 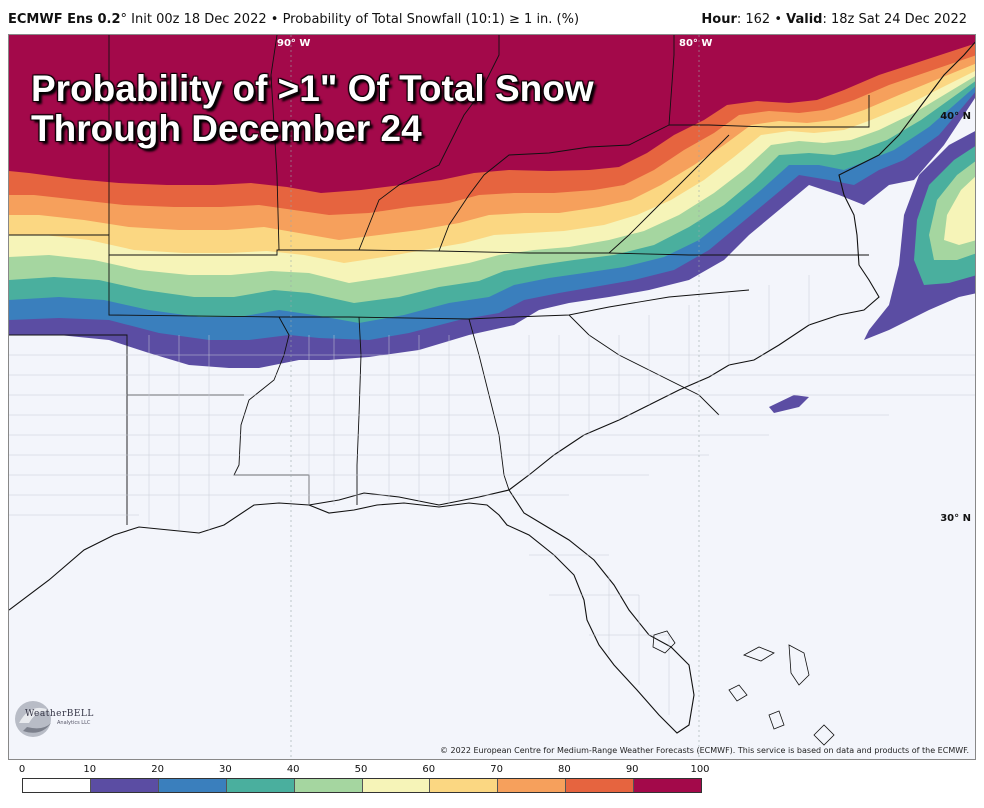 I want to click on hour-label: Hour, so click(x=719, y=19).